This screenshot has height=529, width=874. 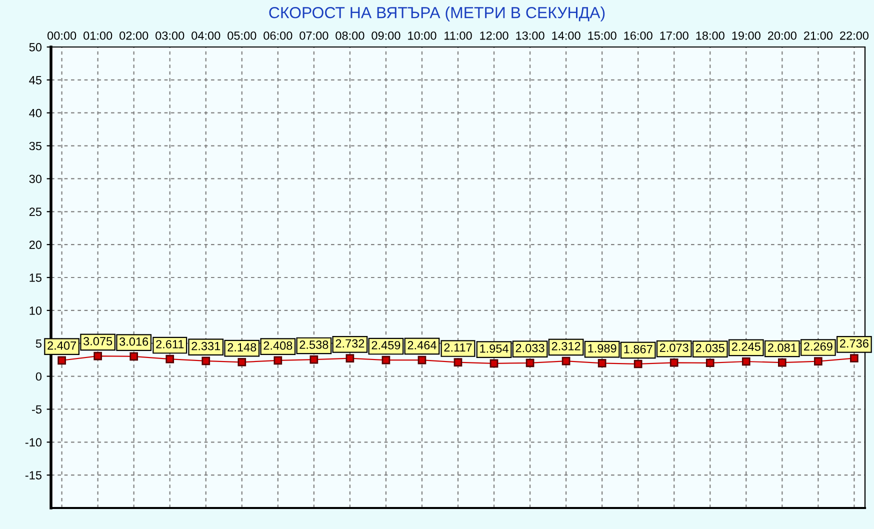 I want to click on data-label: 2.459, so click(x=386, y=345).